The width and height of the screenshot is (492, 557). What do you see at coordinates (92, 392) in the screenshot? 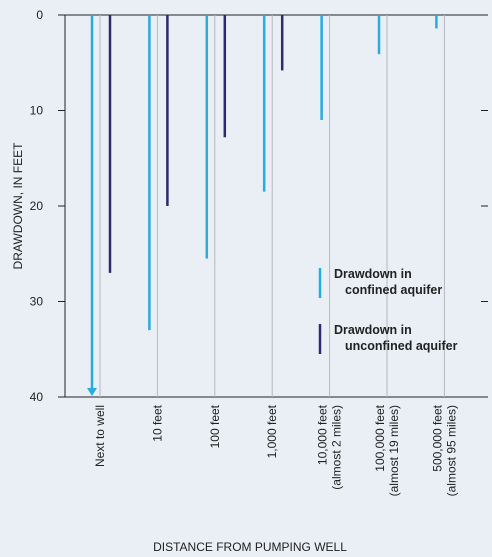
I see `bar-arrow` at bounding box center [92, 392].